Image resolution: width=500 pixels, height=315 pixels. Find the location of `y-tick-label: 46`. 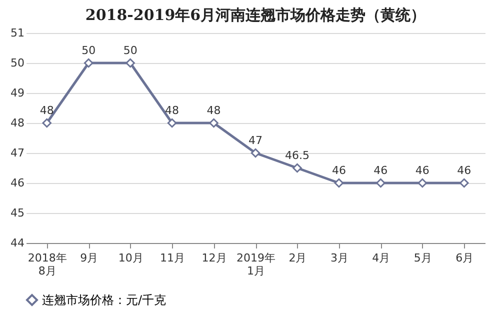

y-tick-label: 46 is located at coordinates (17, 183).